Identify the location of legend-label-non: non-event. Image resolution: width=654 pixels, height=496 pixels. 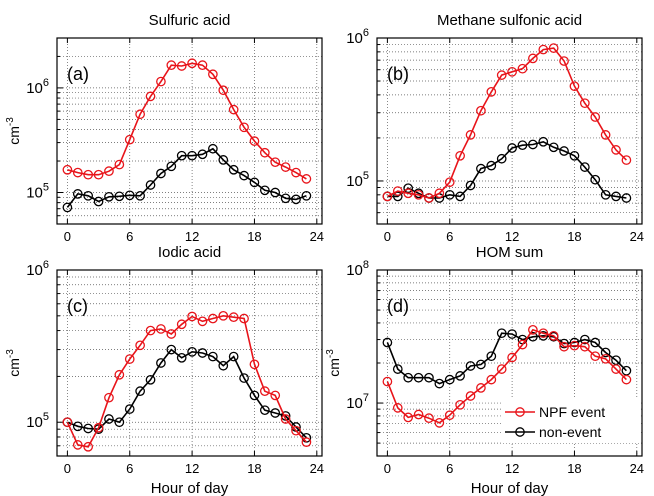
(570, 432).